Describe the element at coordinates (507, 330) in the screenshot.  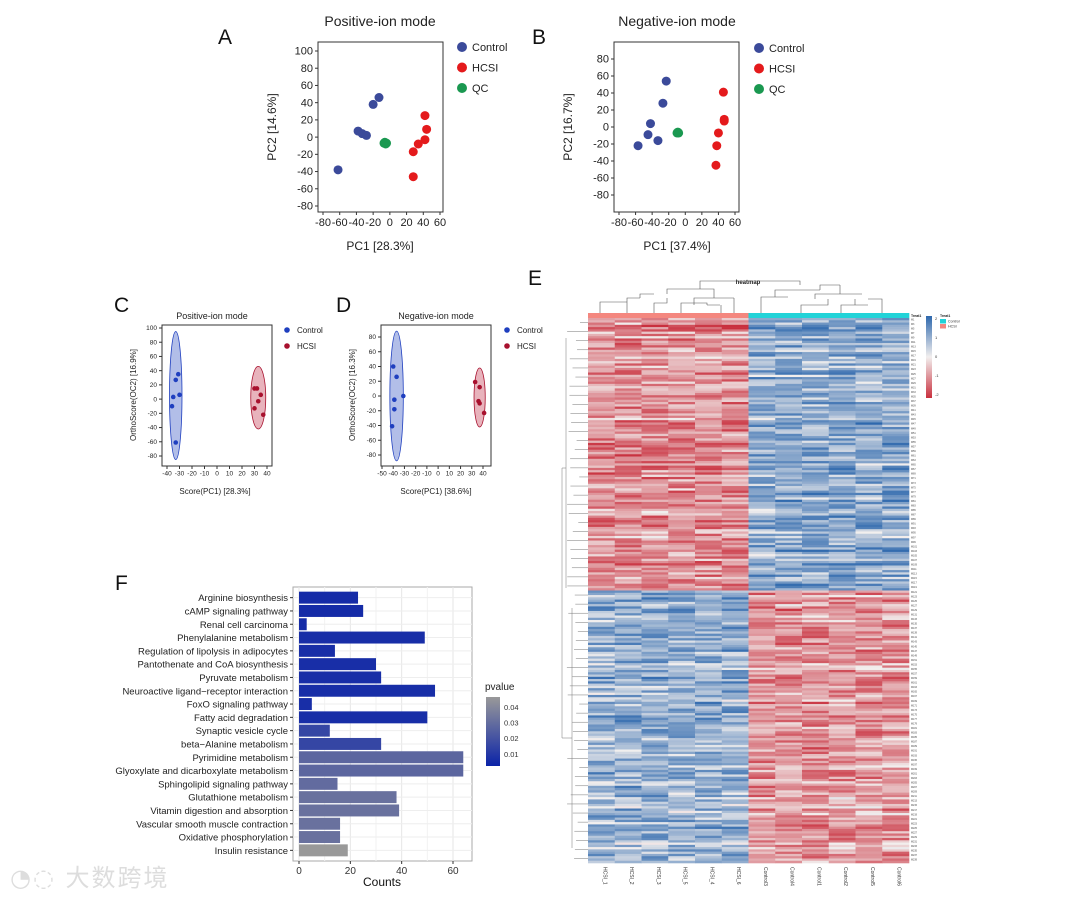
I see `plot-d-legend-control-marker` at that location.